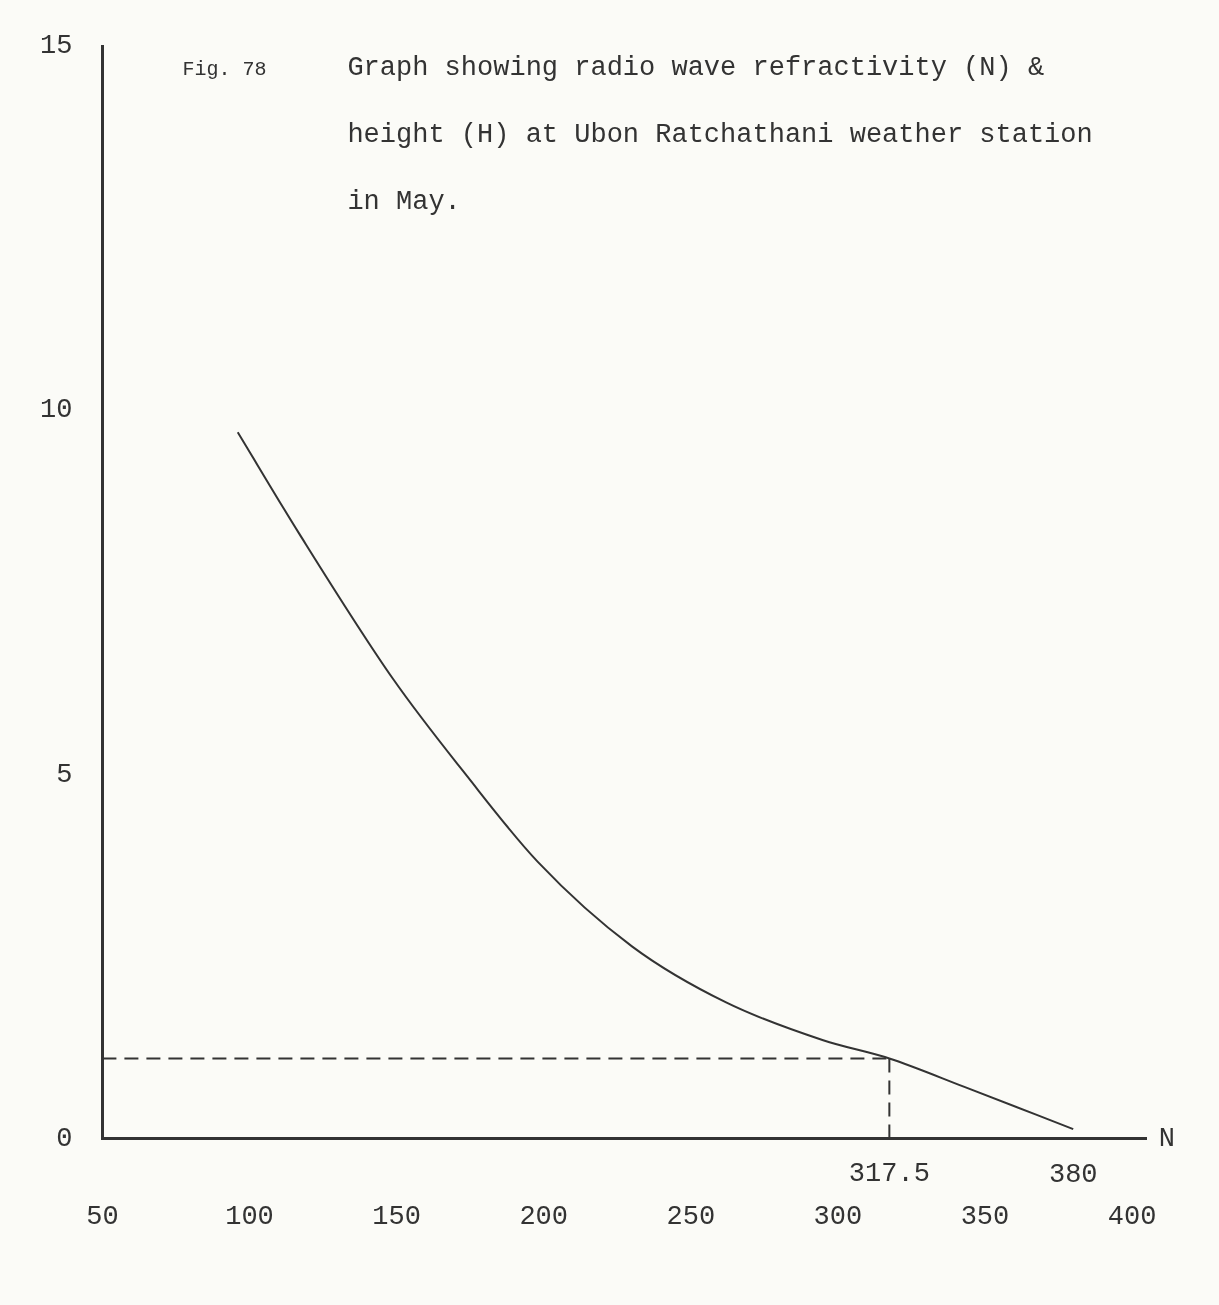  Describe the element at coordinates (396, 1216) in the screenshot. I see `x-tick-label: 150` at that location.